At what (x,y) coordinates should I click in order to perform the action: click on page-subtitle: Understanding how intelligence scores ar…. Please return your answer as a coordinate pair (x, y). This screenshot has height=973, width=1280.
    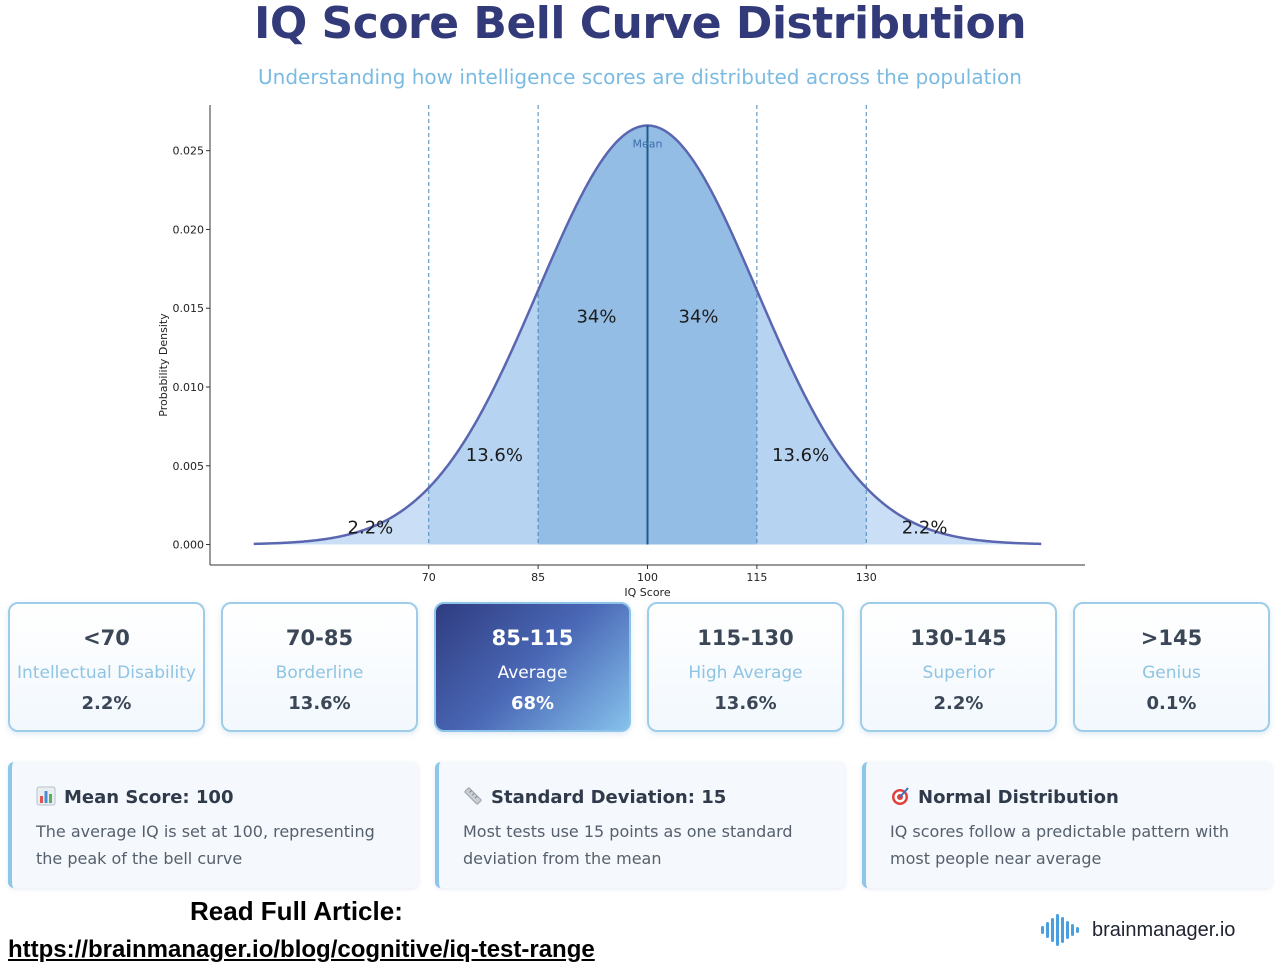
    Looking at the image, I should click on (640, 77).